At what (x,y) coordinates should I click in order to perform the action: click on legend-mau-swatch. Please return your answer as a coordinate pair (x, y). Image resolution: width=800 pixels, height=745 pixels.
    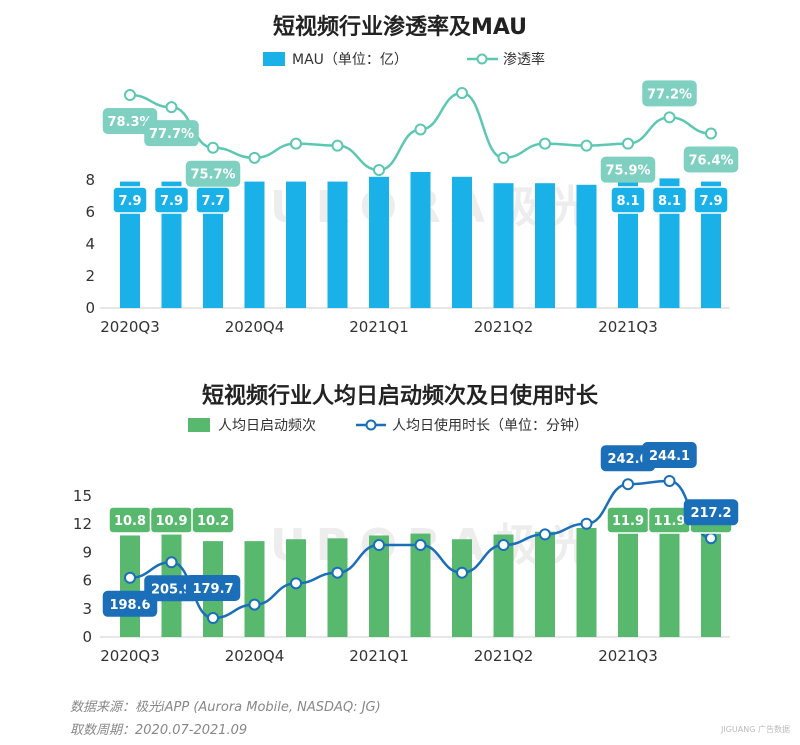
    Looking at the image, I should click on (274, 59).